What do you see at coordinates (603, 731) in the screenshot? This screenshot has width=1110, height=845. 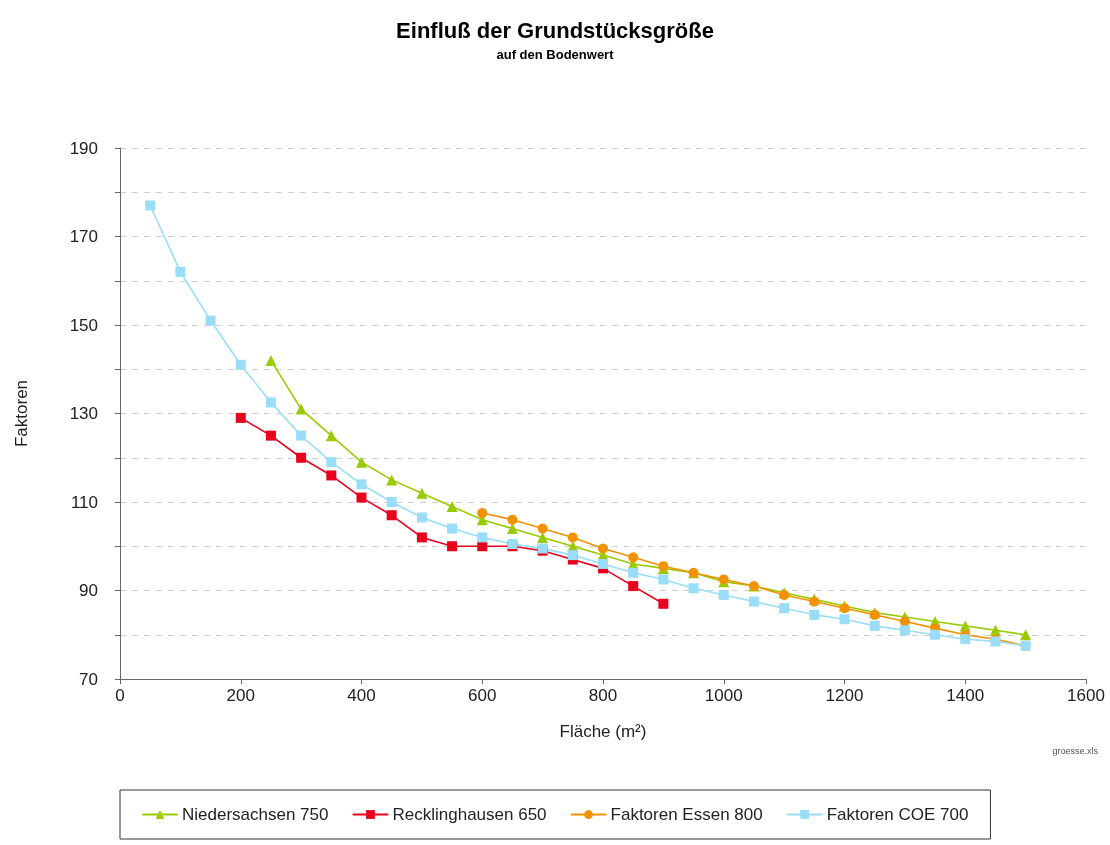 I see `x-axis-title: Fläche (m²)` at bounding box center [603, 731].